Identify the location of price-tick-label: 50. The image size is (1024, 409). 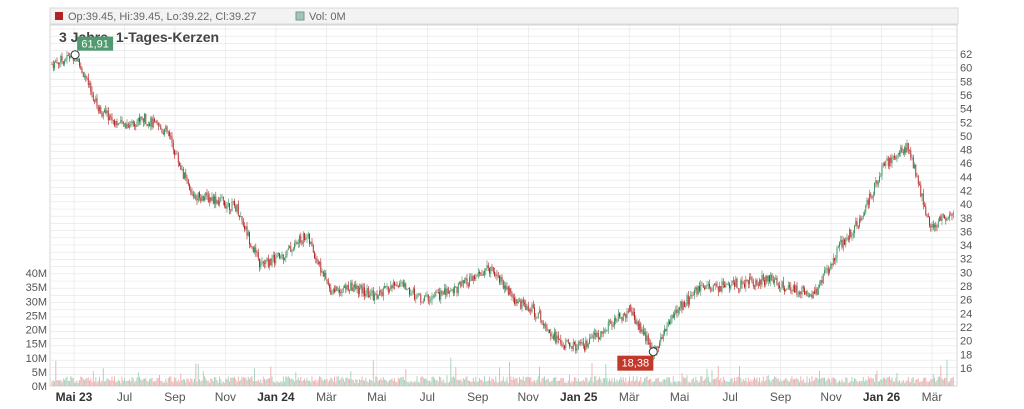
(966, 137).